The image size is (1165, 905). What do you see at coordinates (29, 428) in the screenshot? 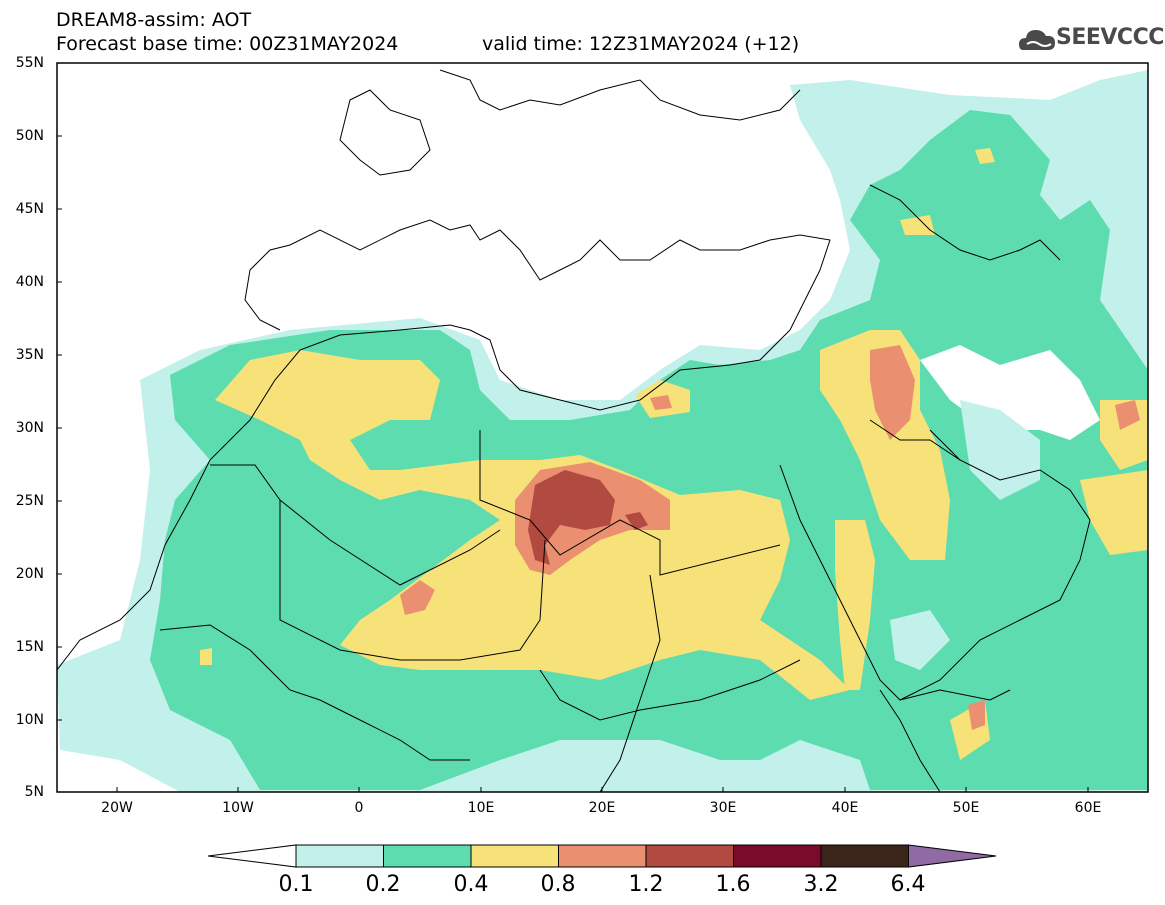
I see `lat-label: 30N` at bounding box center [29, 428].